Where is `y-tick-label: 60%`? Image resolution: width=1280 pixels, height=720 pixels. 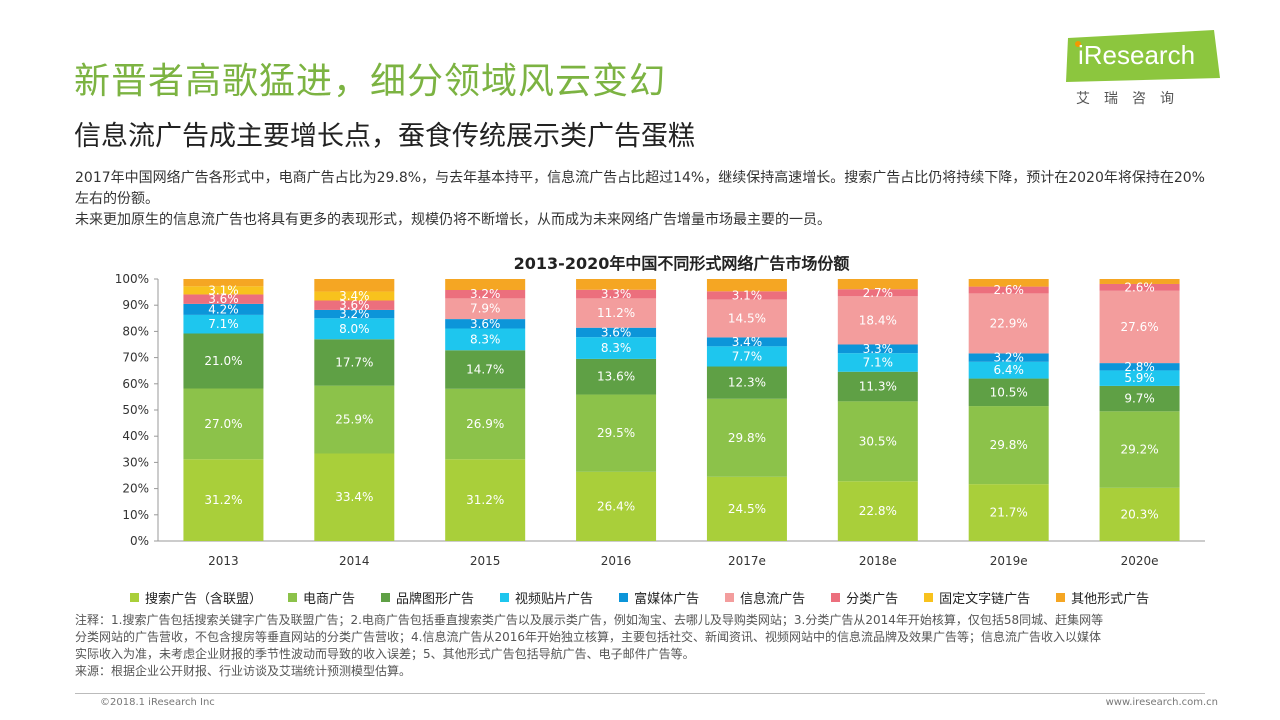
y-tick-label: 60% is located at coordinates (135, 384).